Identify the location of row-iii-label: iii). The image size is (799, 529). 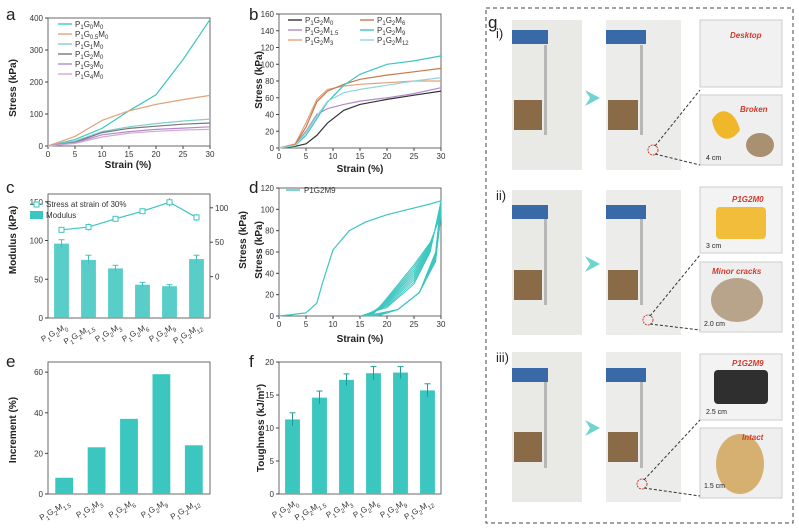
(502, 357).